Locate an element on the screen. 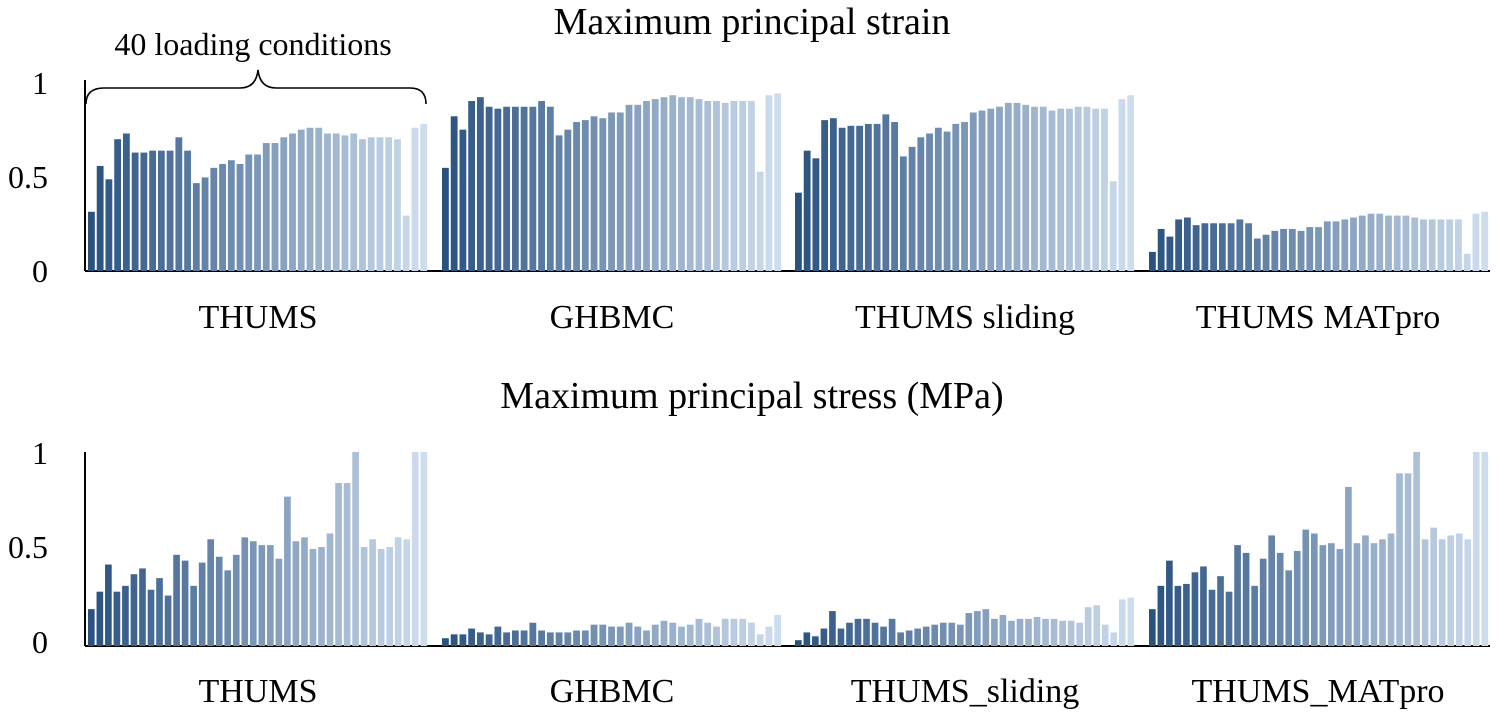  loading-conditions-annotation: 40 loading conditions is located at coordinates (252, 44).